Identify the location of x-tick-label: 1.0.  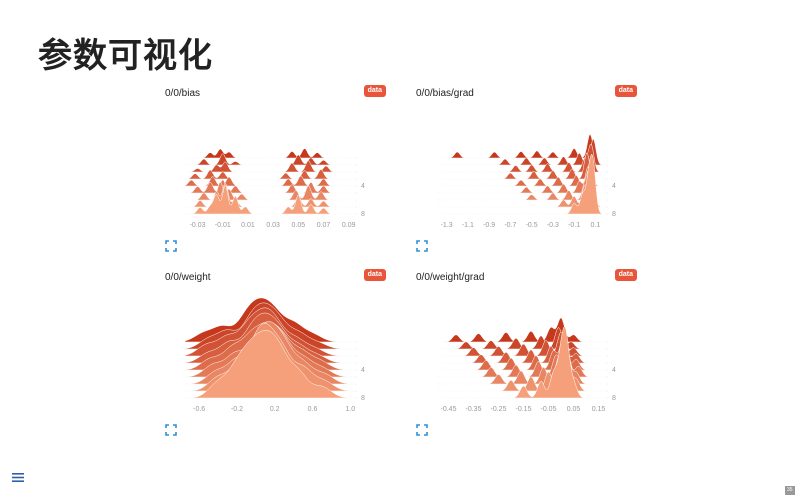
(350, 409).